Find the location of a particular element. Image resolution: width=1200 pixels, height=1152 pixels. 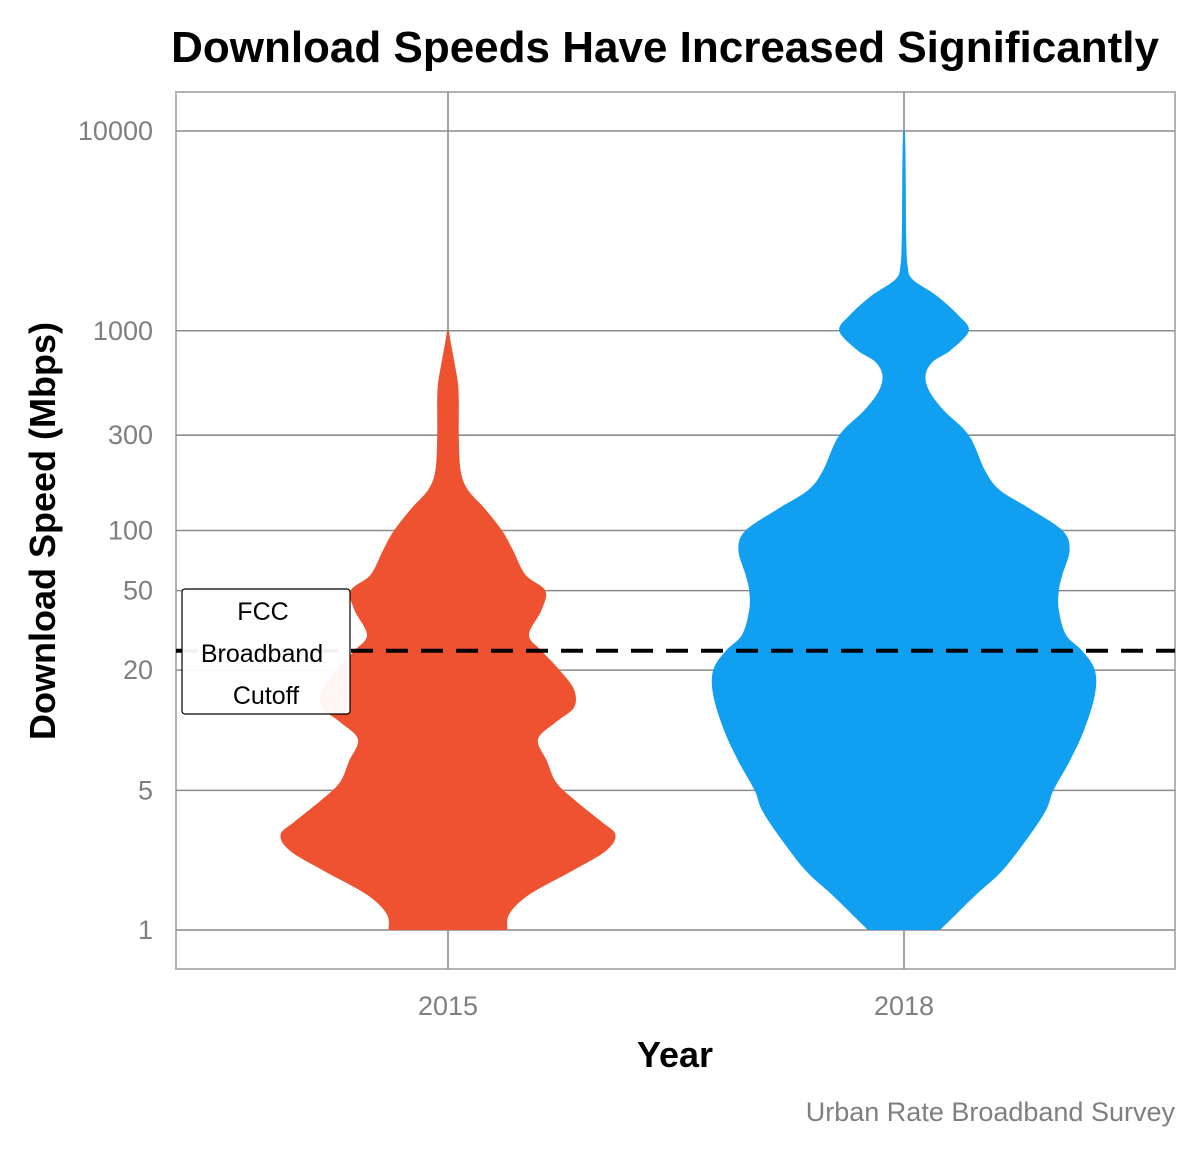

x-tick-label: 2018 is located at coordinates (904, 1006).